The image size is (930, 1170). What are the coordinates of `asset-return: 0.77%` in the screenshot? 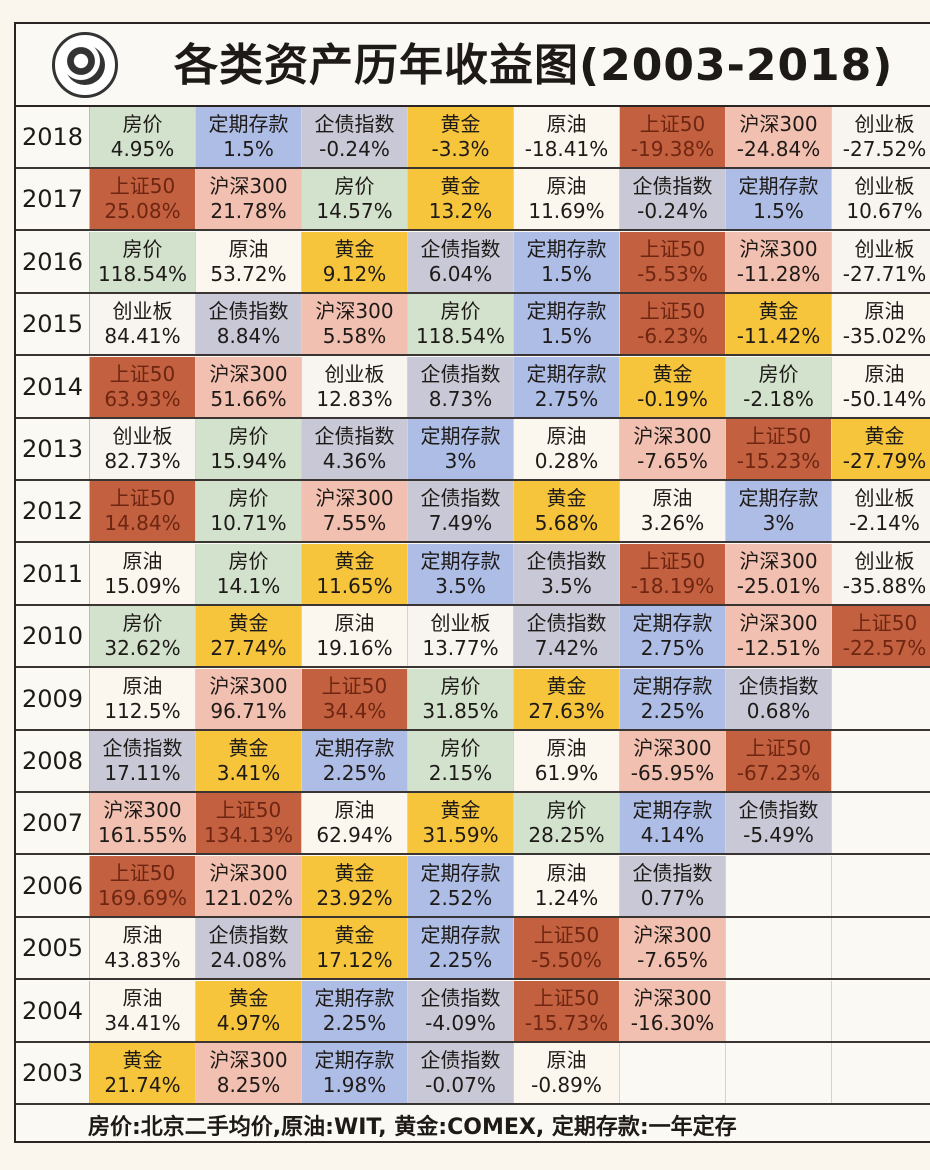 It's located at (672, 897).